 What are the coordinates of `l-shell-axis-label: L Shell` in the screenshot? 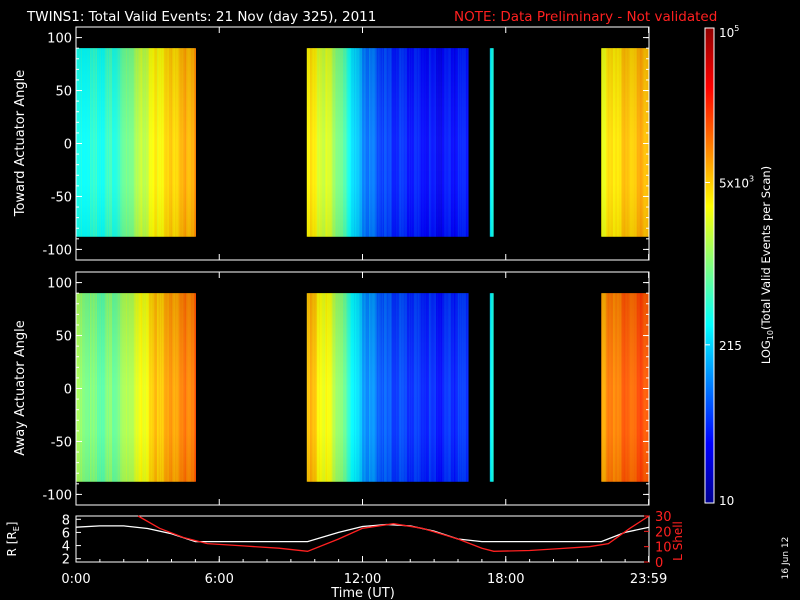 It's located at (678, 541).